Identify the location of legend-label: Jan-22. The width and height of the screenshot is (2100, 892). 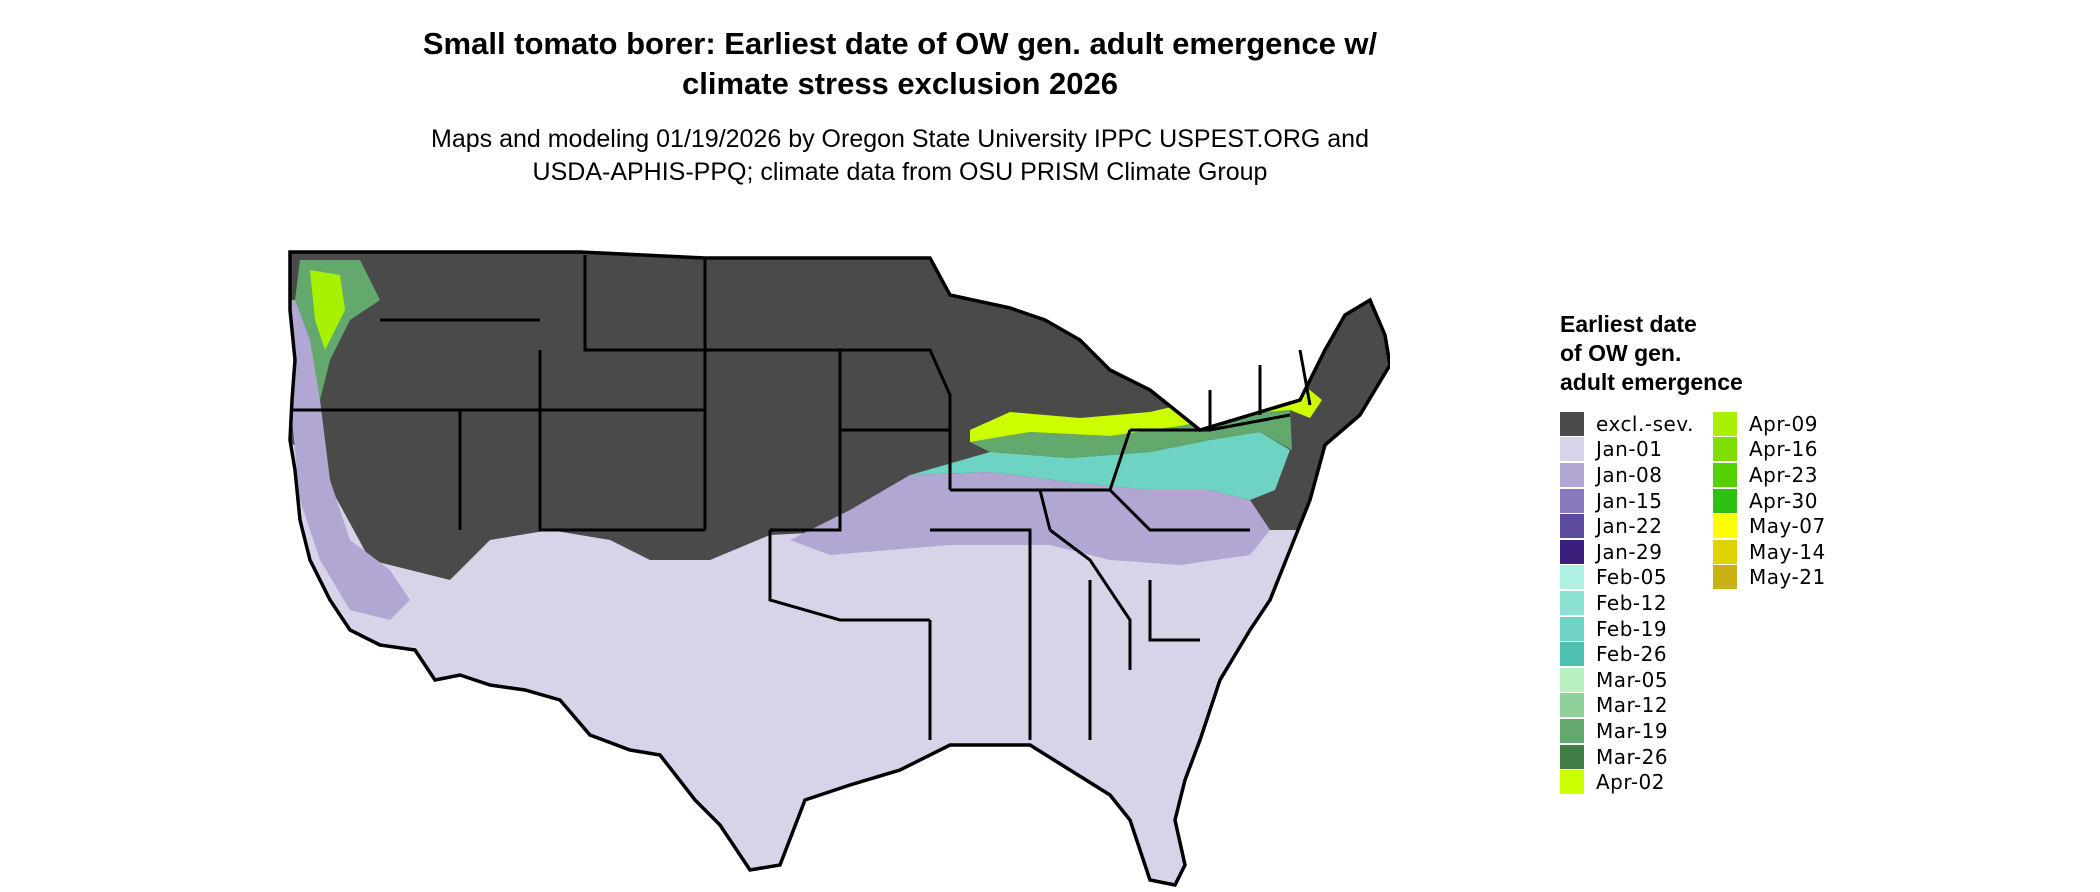
(1629, 526).